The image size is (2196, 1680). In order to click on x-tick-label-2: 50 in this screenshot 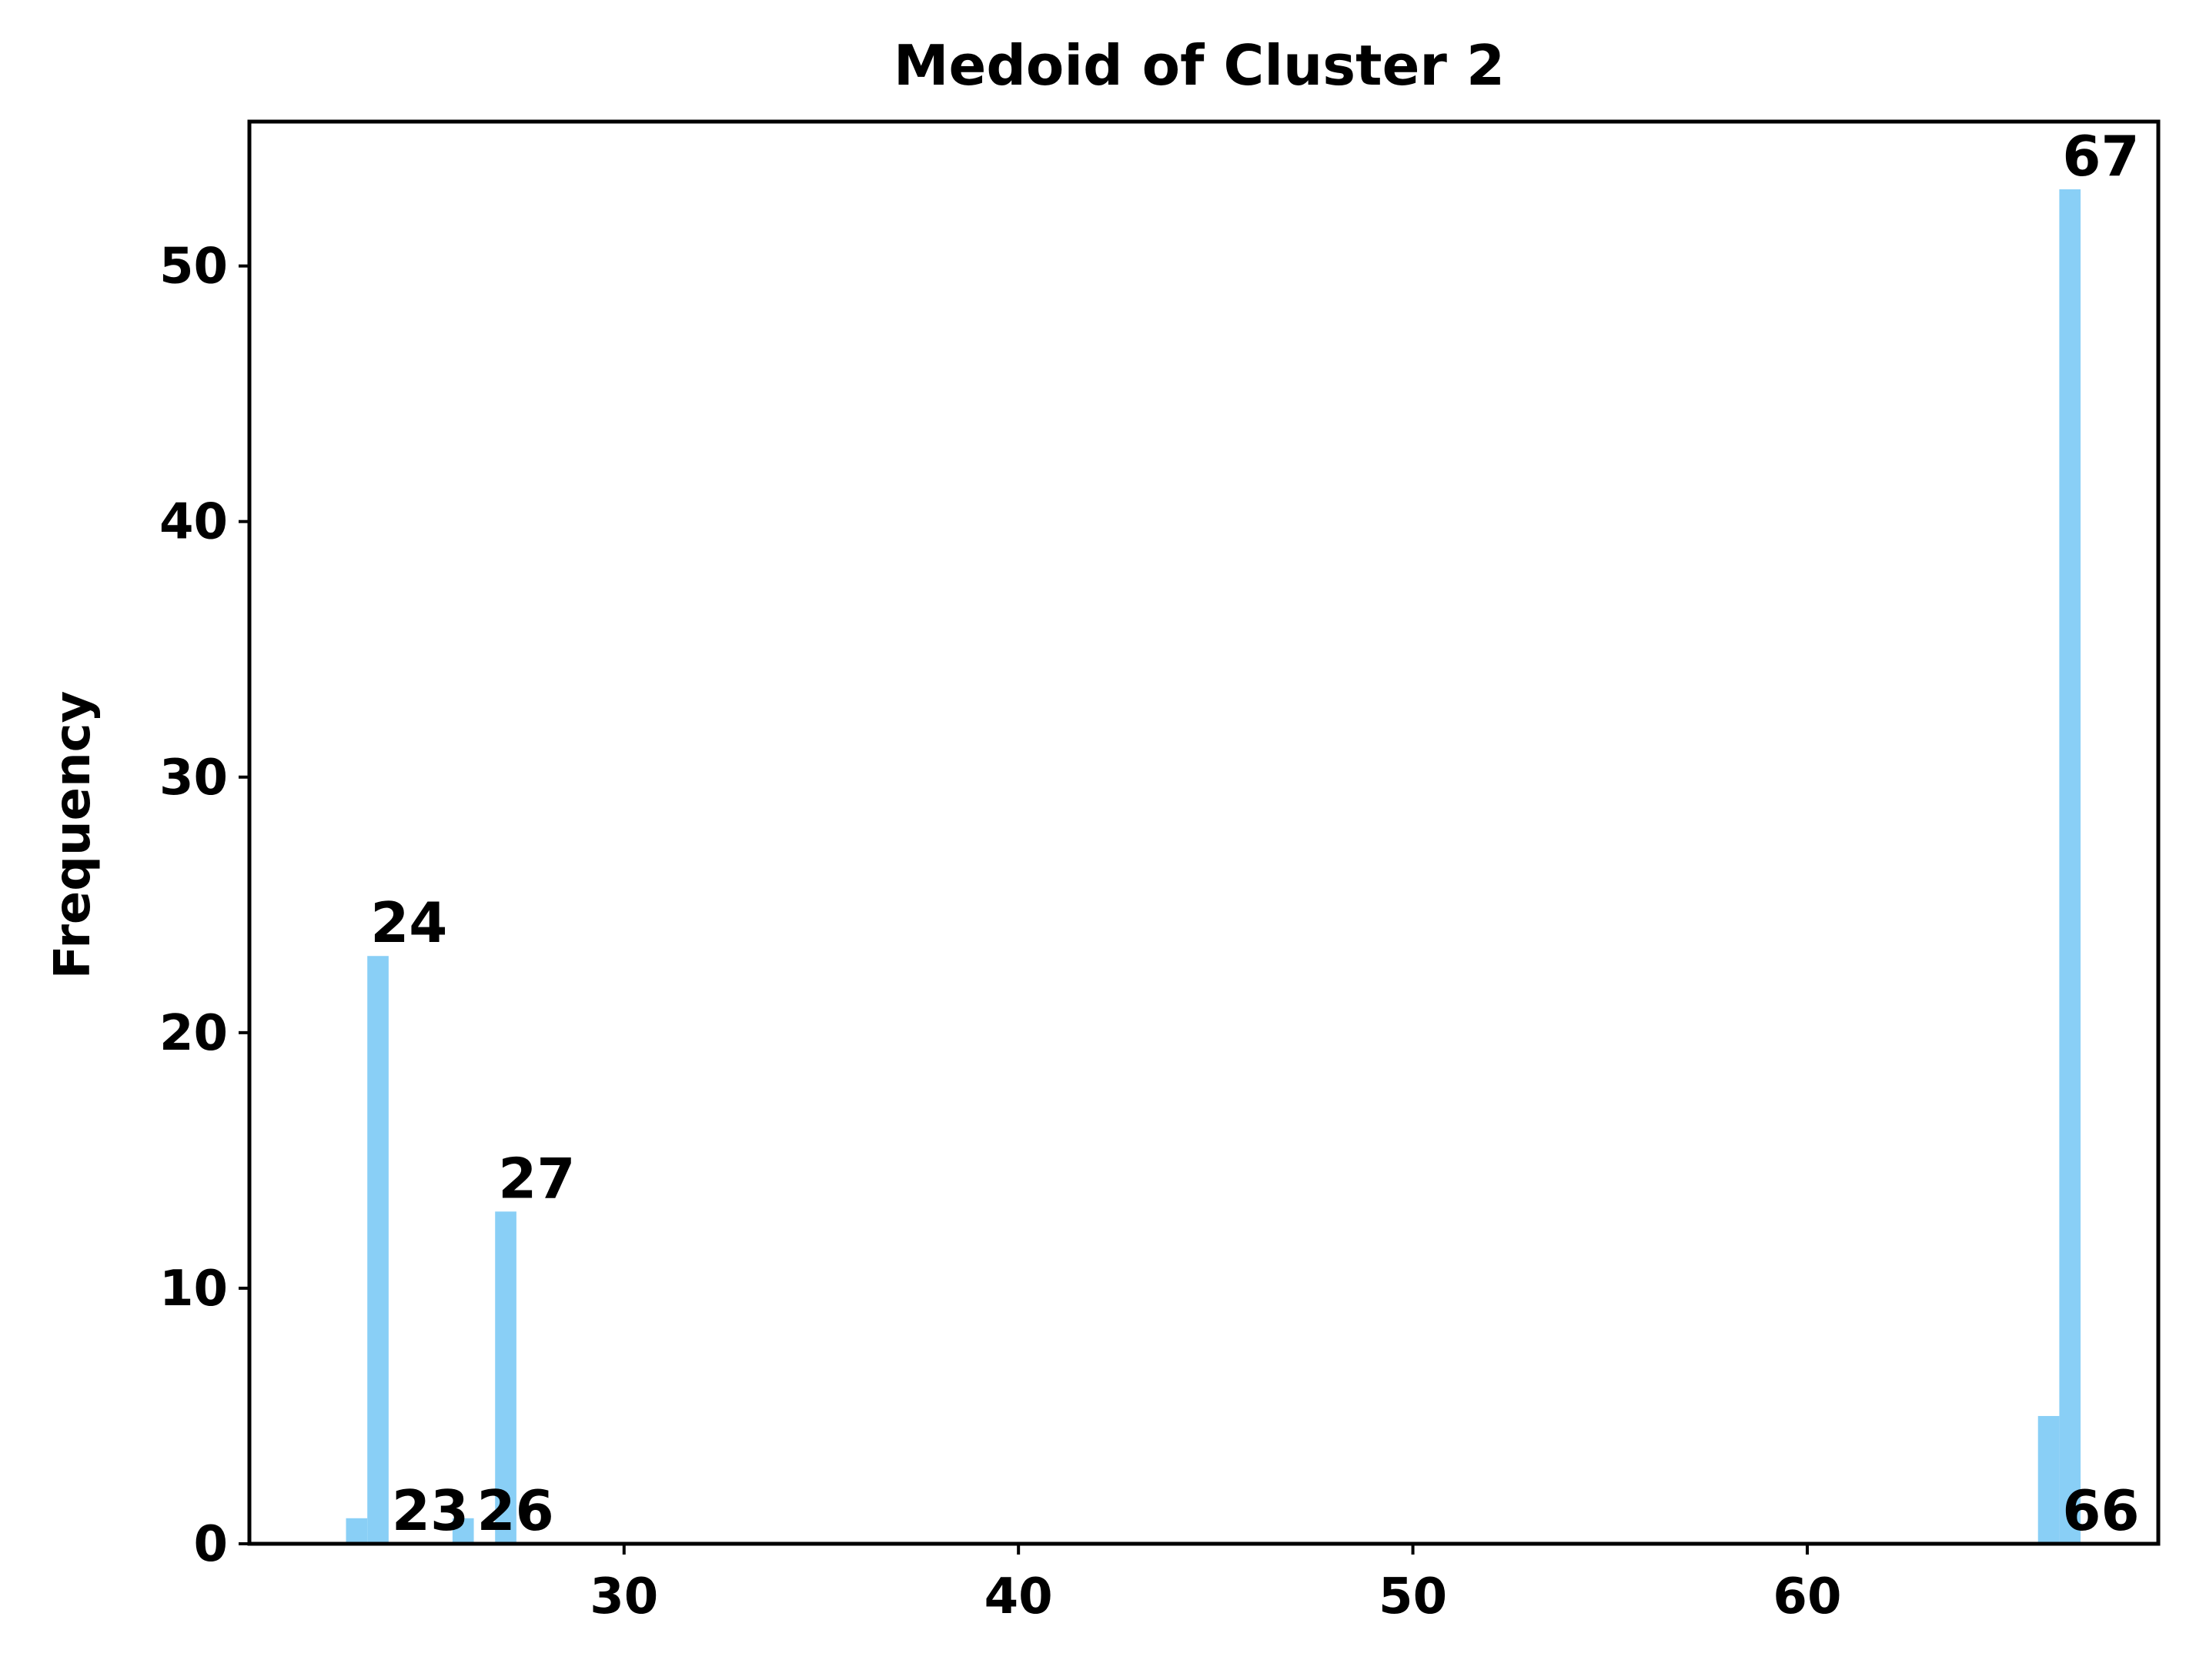, I will do `click(1413, 1596)`.